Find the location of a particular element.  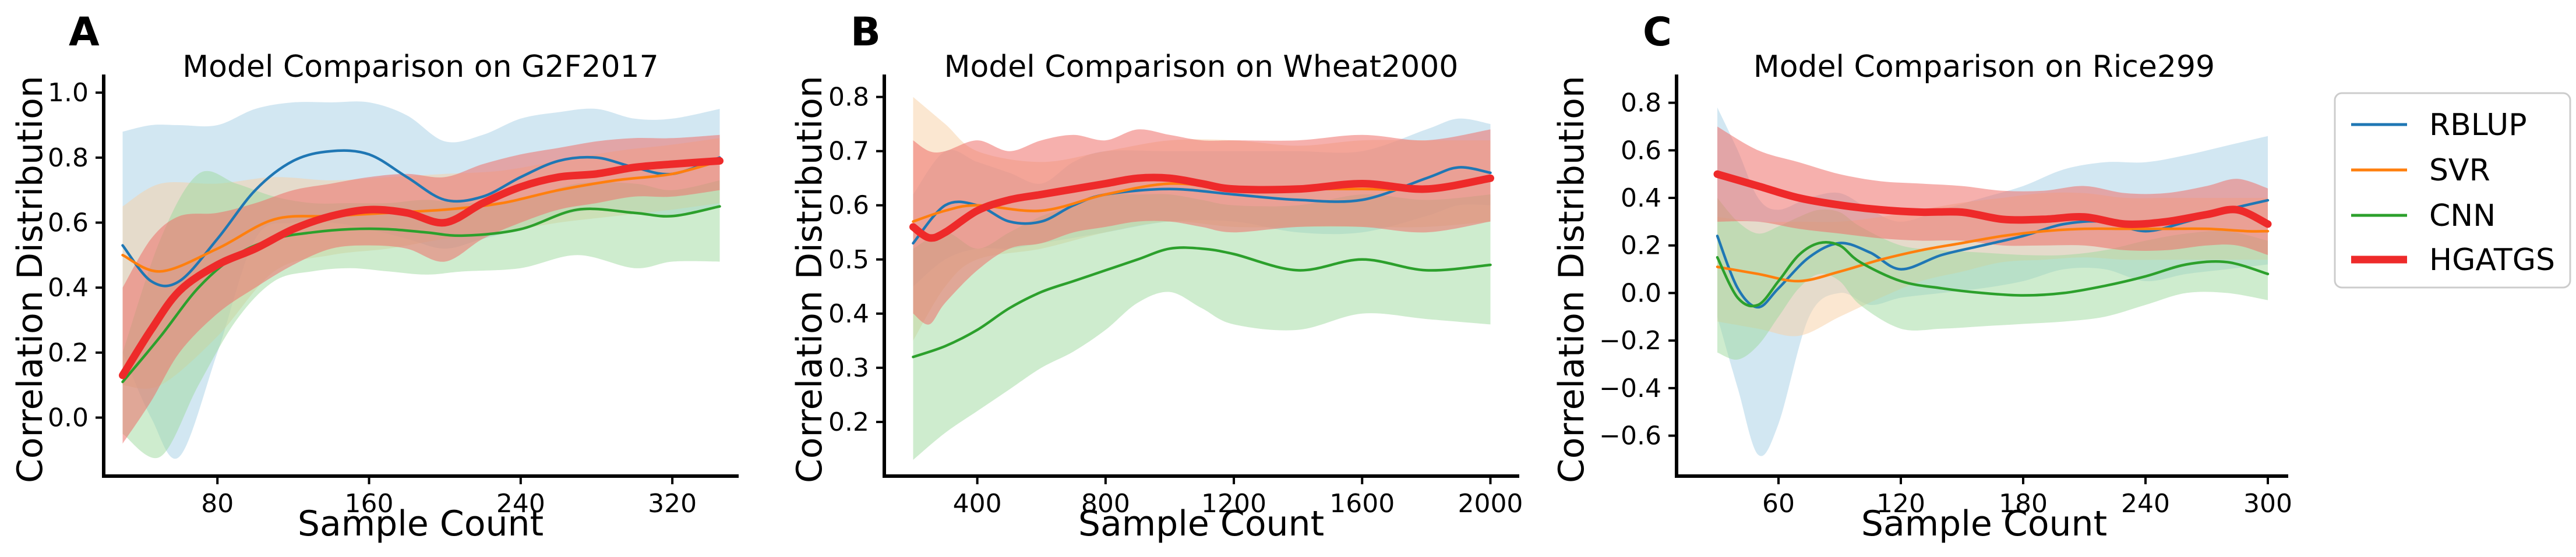

panel-b-ytick-label: 0.4 is located at coordinates (849, 314).